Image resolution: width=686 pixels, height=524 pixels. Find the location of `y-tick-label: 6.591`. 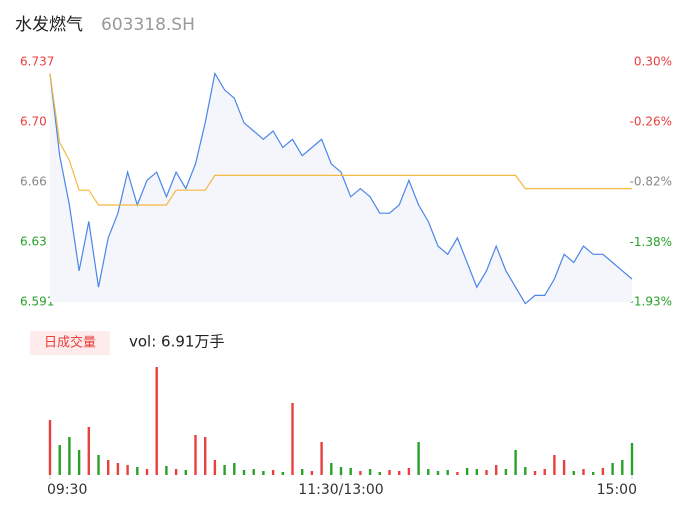

y-tick-label: 6.591 is located at coordinates (37, 302).